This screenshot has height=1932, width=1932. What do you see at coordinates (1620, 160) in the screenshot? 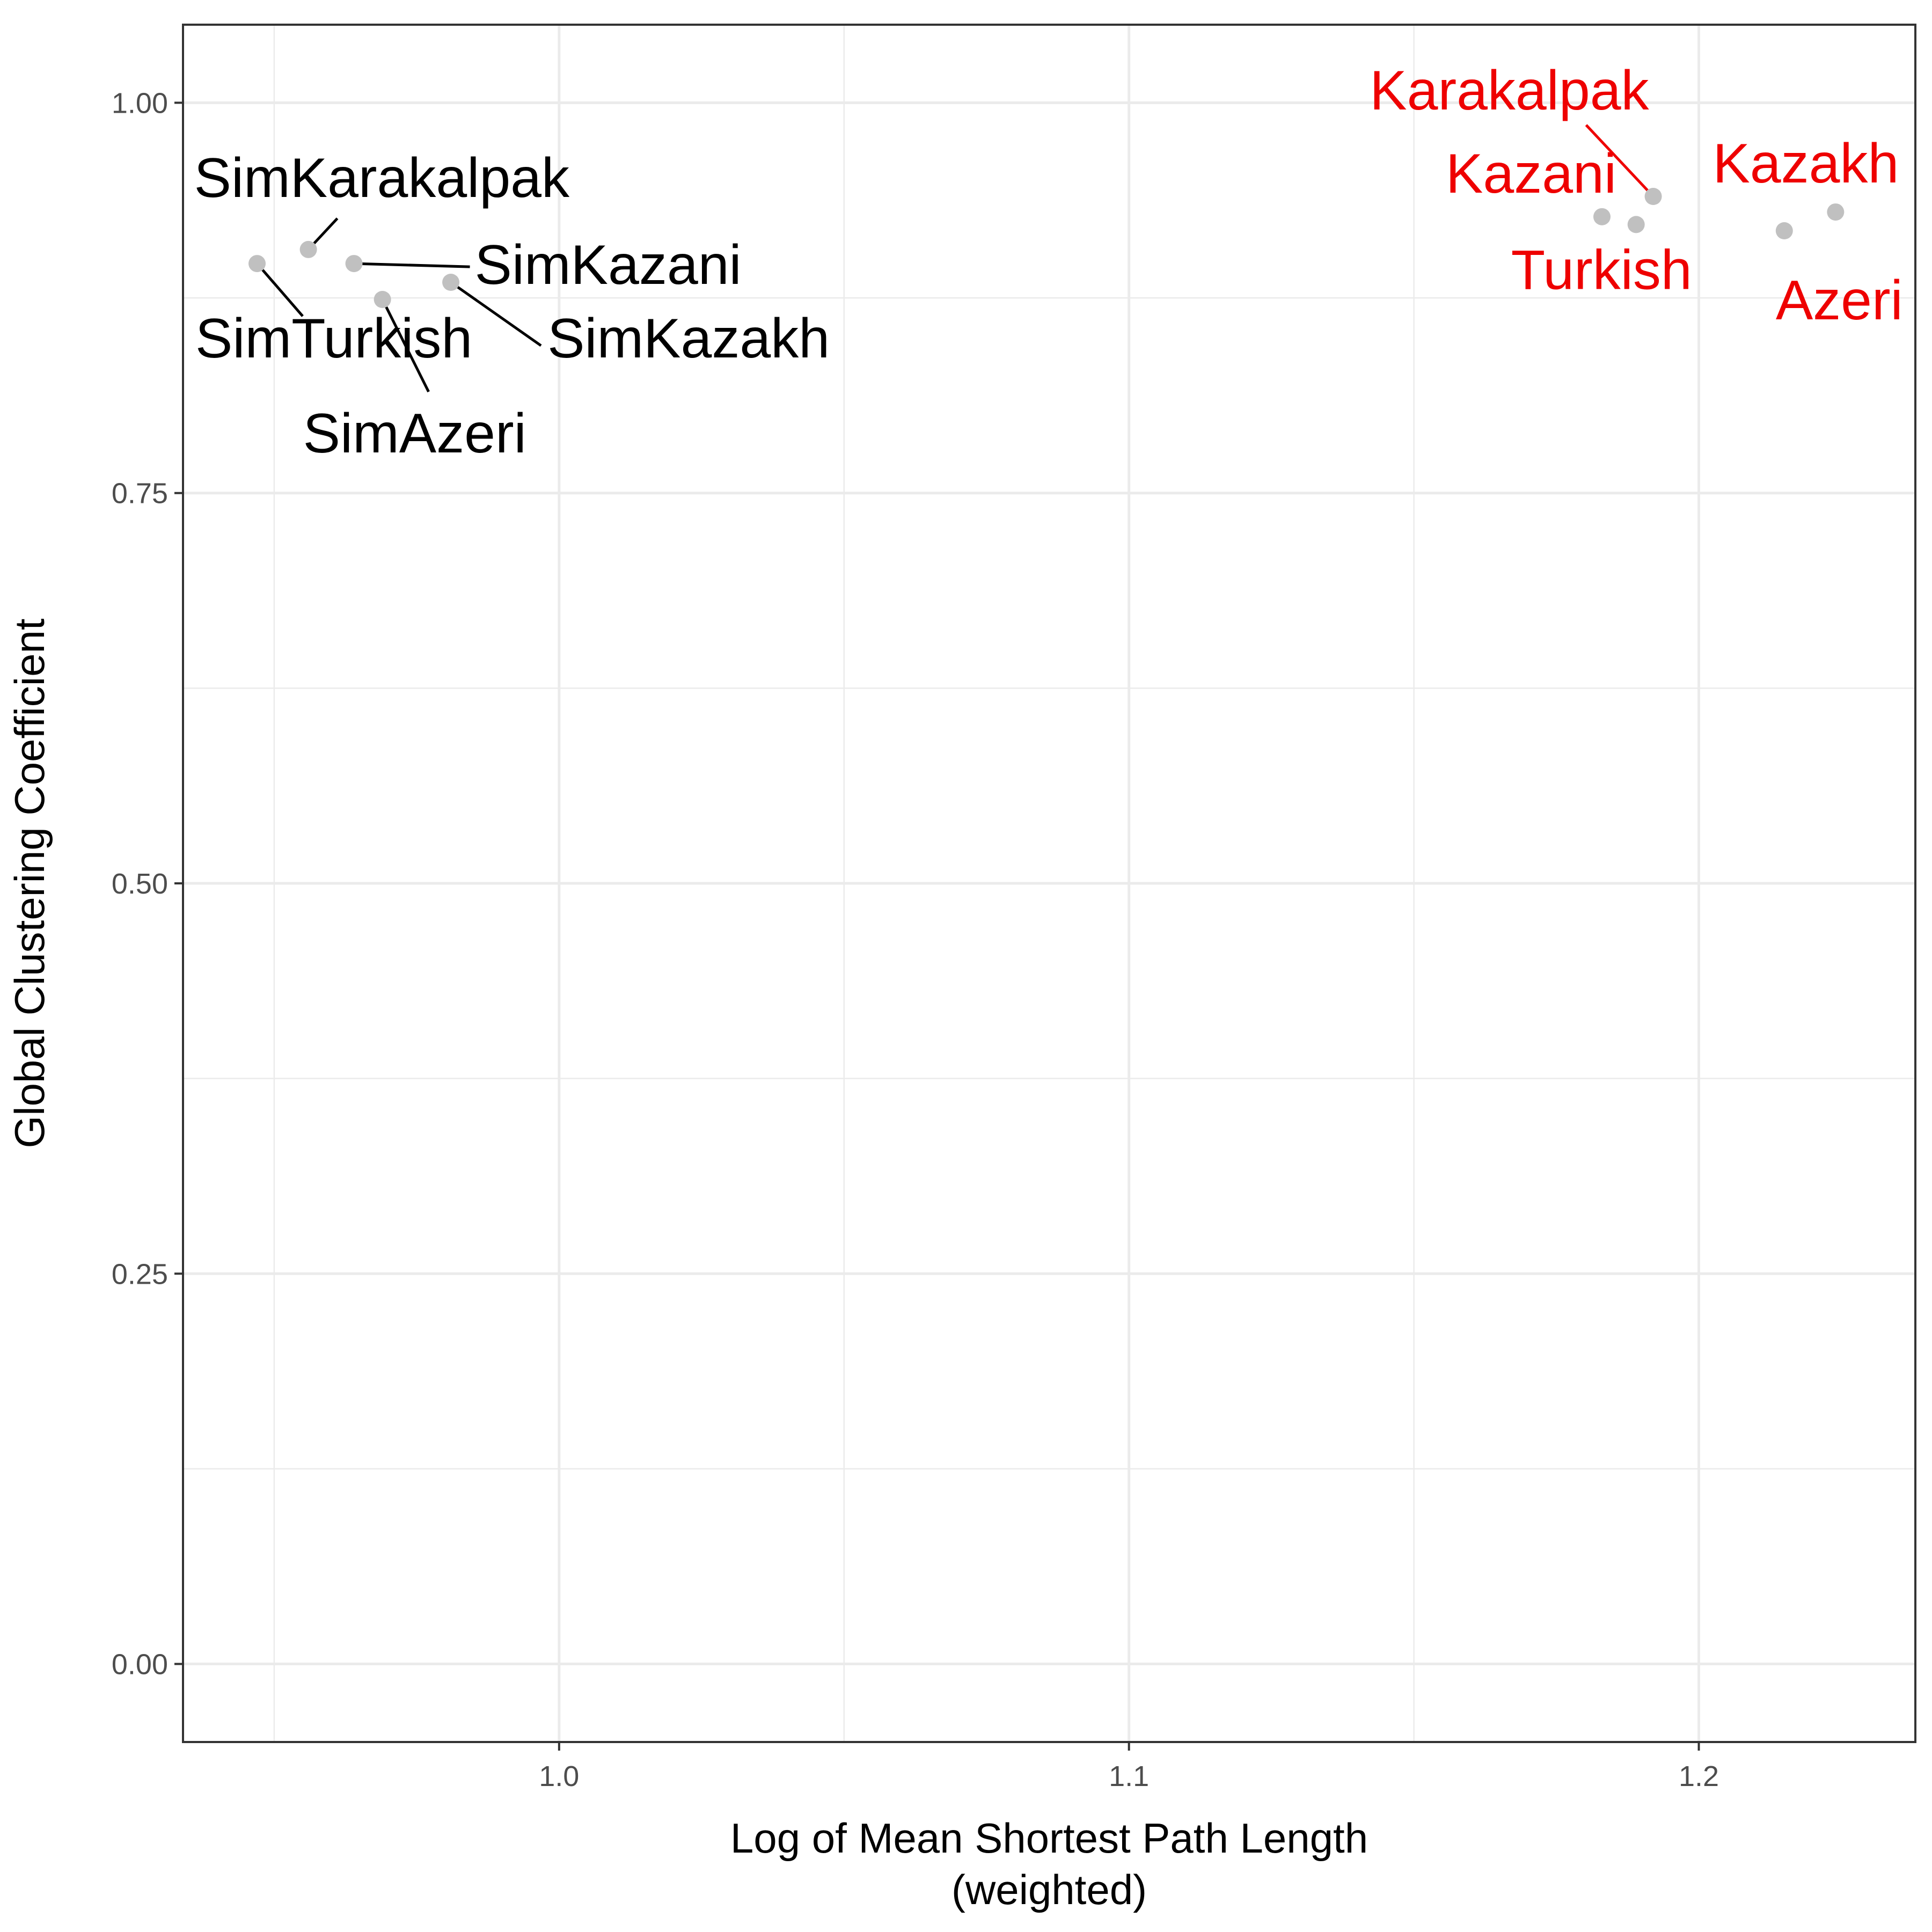
I see `leader-line-karakalpak` at bounding box center [1620, 160].